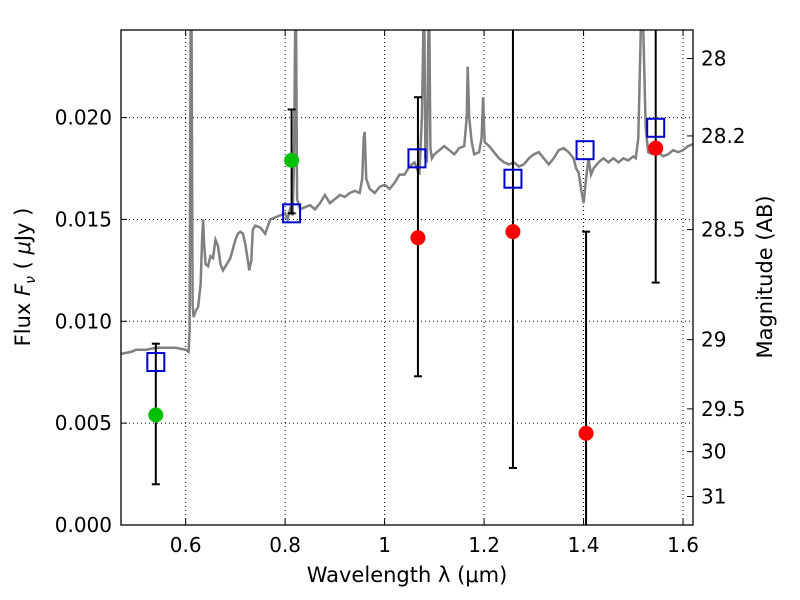  What do you see at coordinates (83, 423) in the screenshot?
I see `y-tick-label: 0.005` at bounding box center [83, 423].